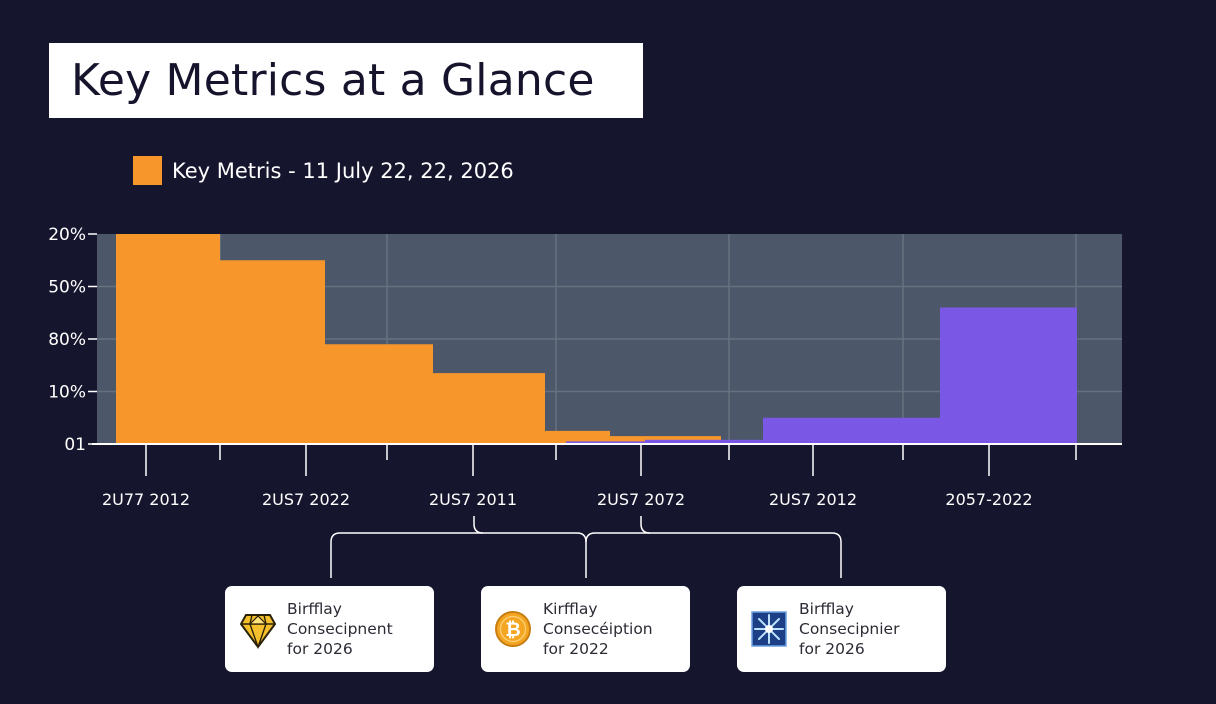  Describe the element at coordinates (478, 525) in the screenshot. I see `bracket-left-stem` at that location.